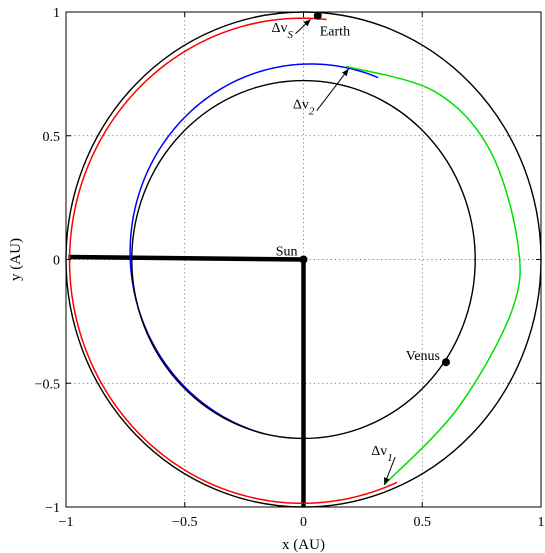 This screenshot has width=545, height=553. Describe the element at coordinates (423, 522) in the screenshot. I see `x-tick-label-3: 0.5` at that location.